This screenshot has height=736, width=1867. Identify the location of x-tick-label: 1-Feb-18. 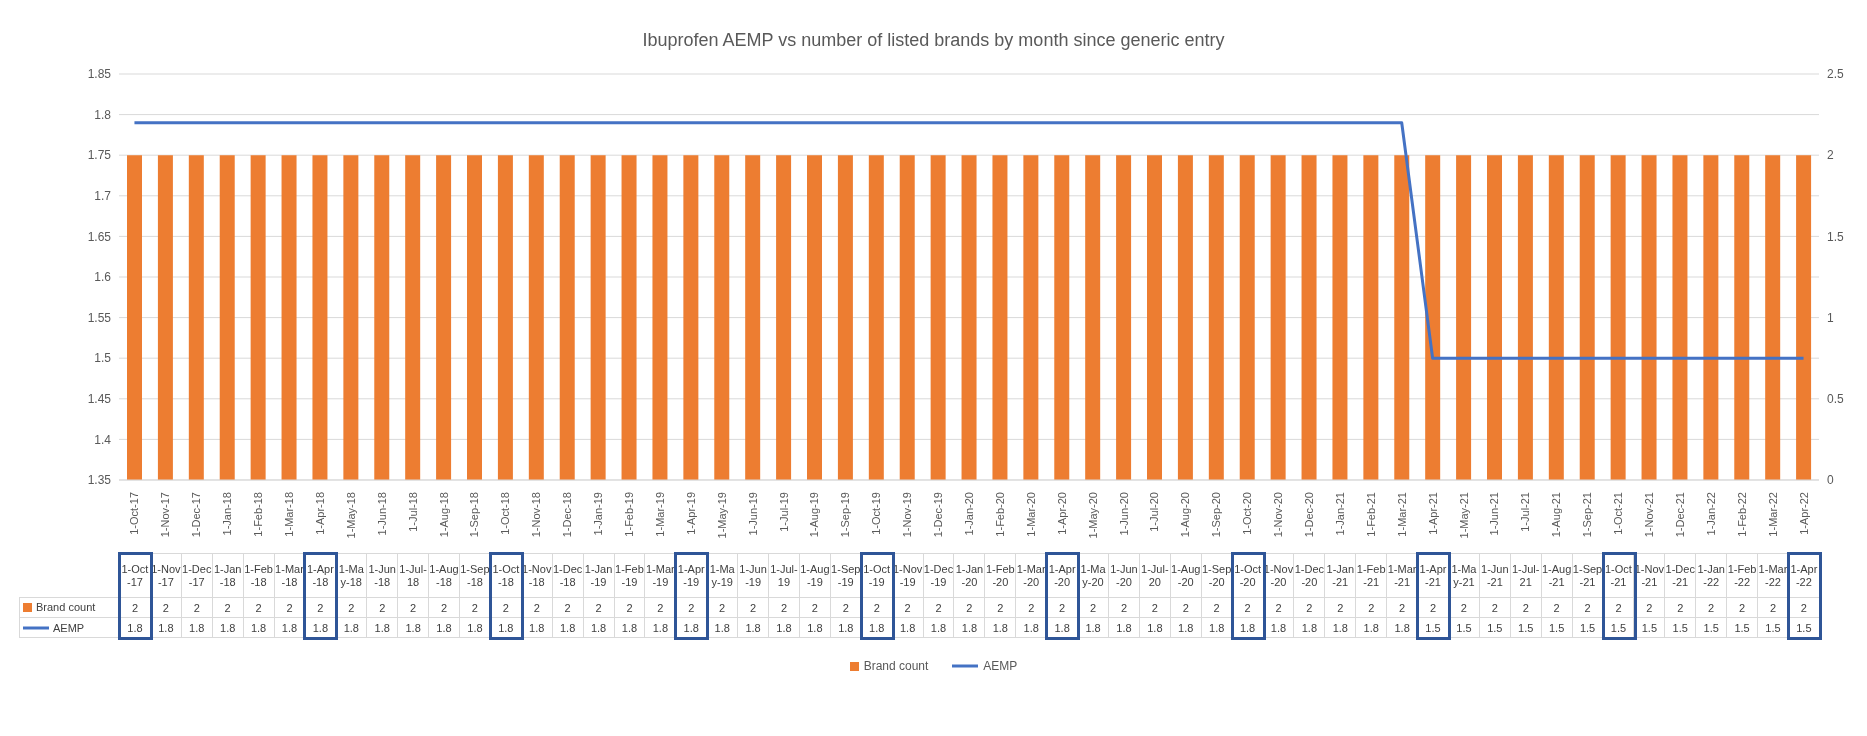
(258, 514).